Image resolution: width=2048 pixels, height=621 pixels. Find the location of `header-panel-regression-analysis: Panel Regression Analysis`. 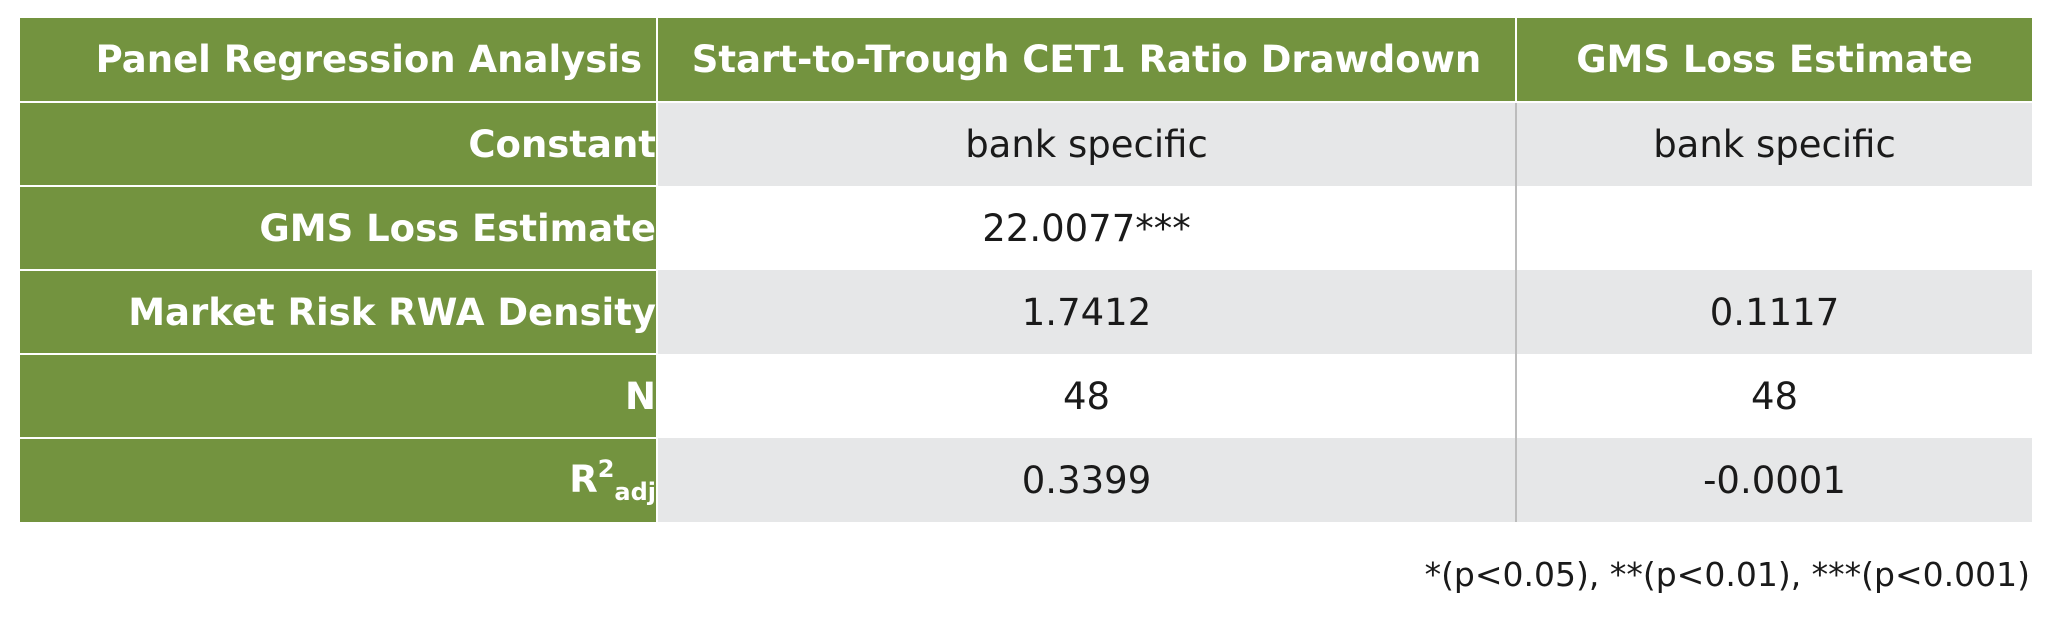

header-panel-regression-analysis: Panel Regression Analysis is located at coordinates (339, 60).